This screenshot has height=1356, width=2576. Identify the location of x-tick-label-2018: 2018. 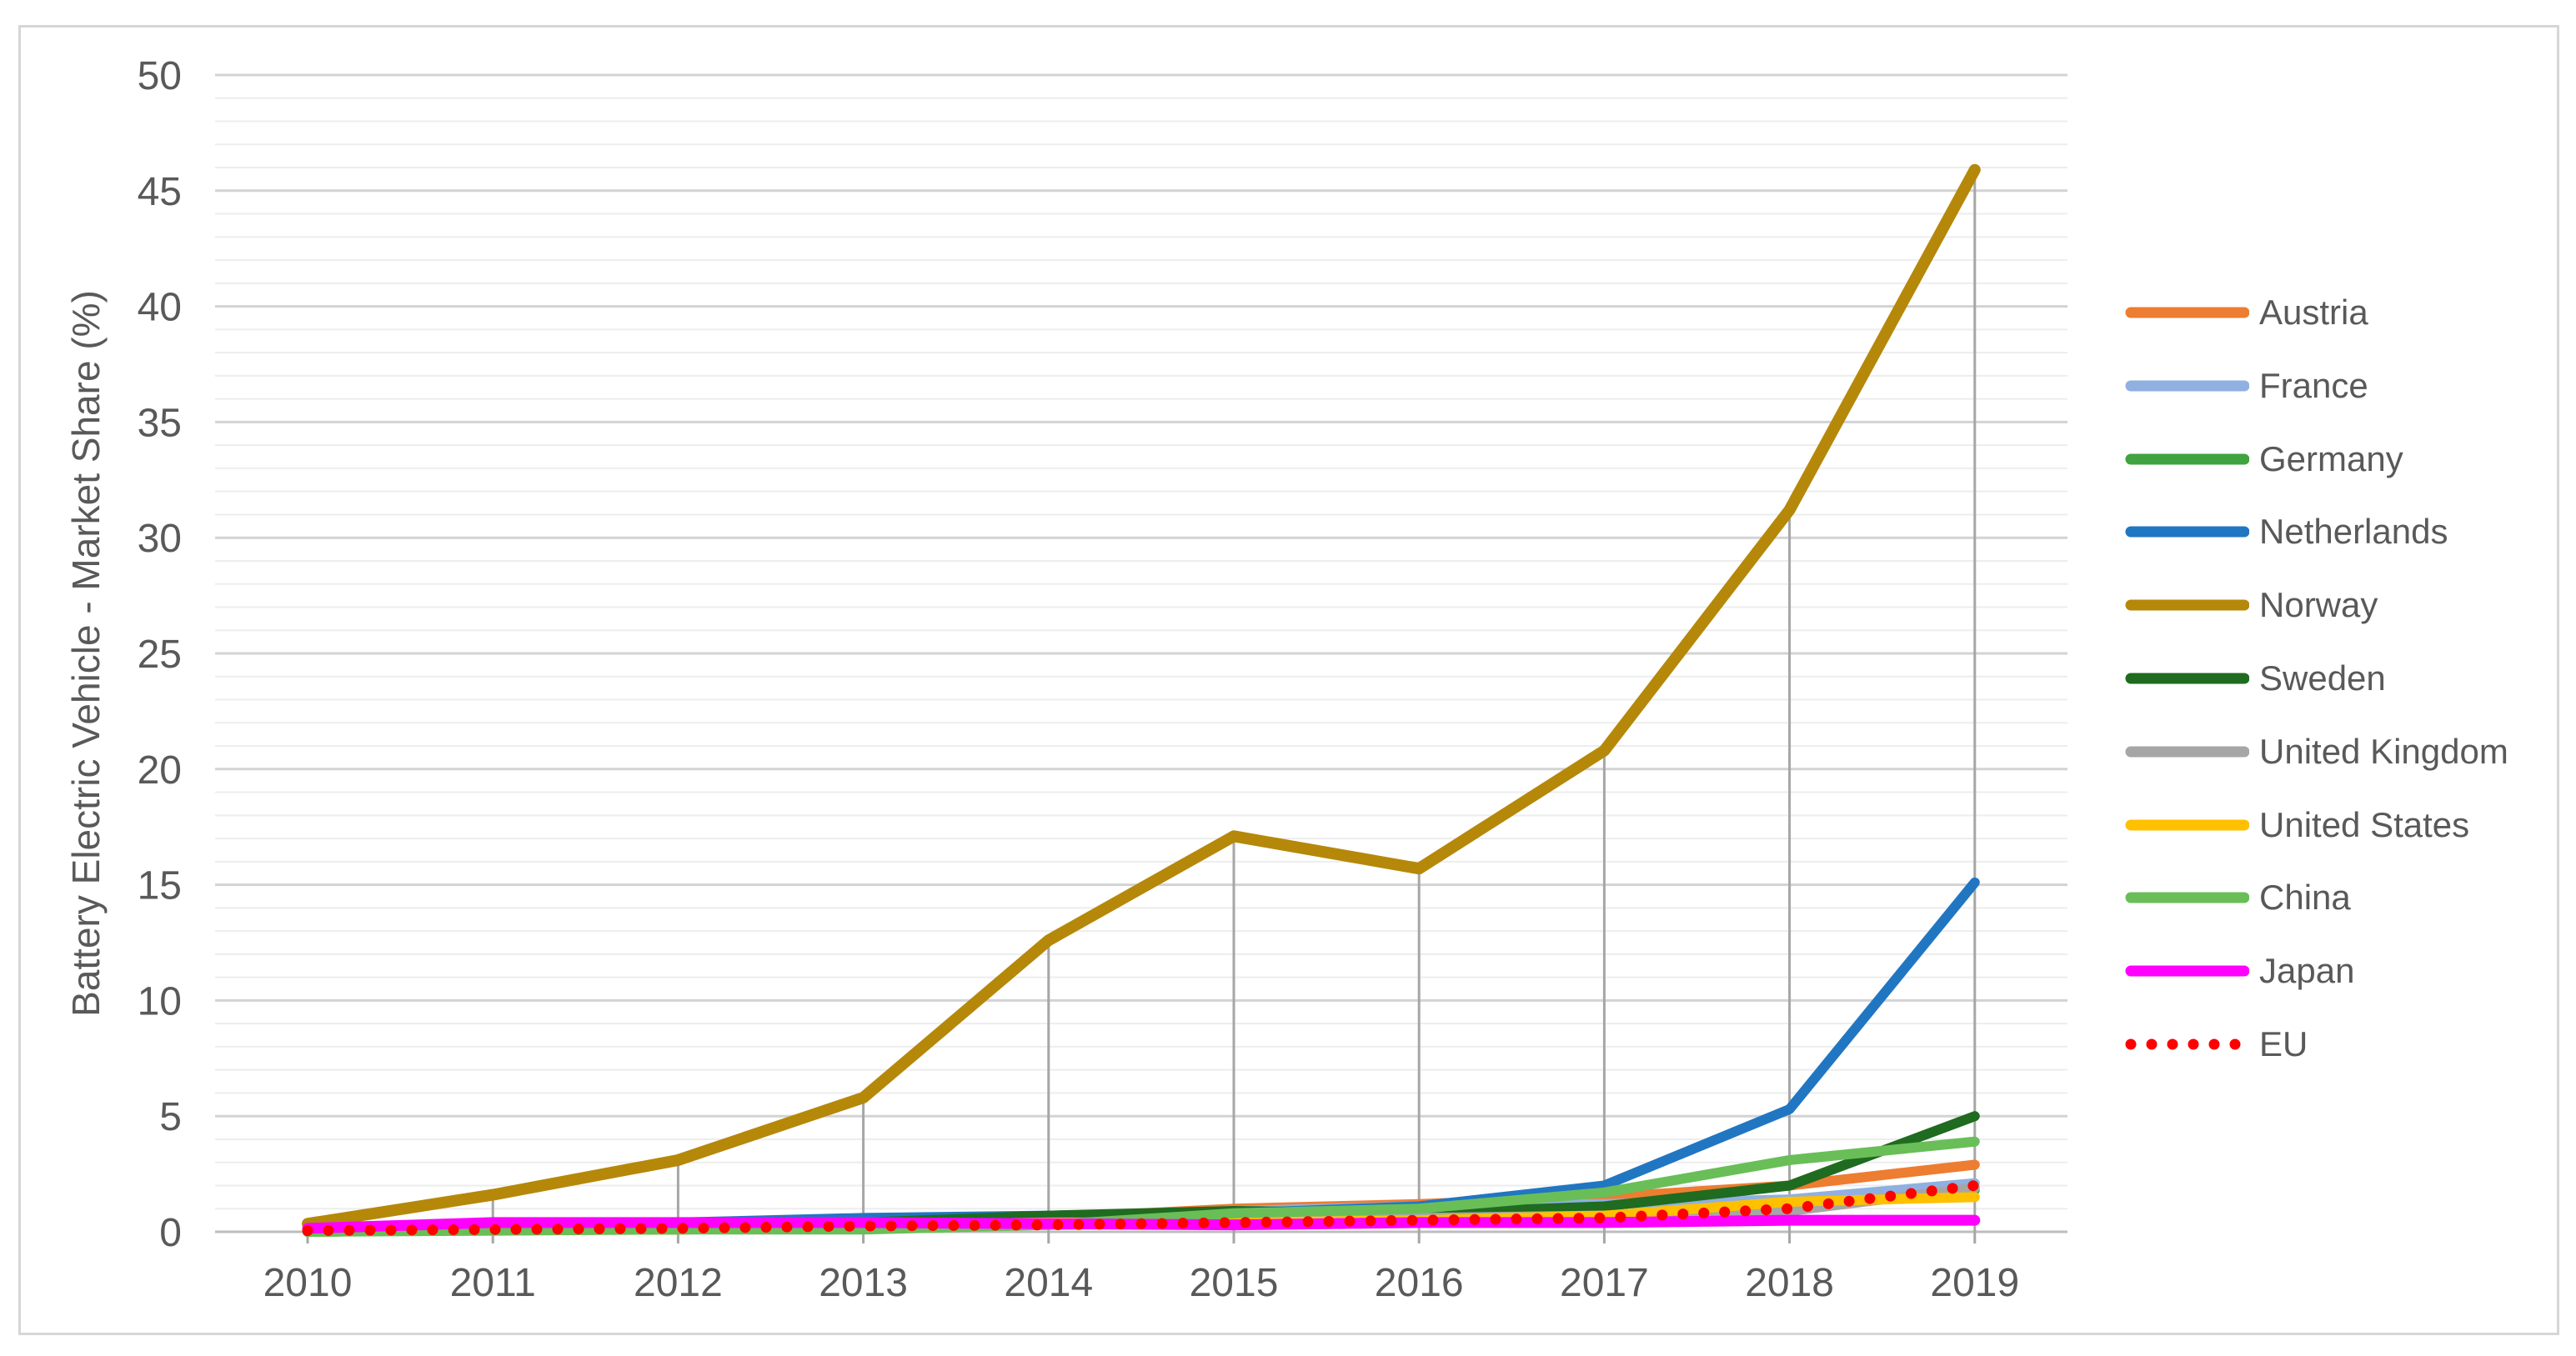
(1789, 1283).